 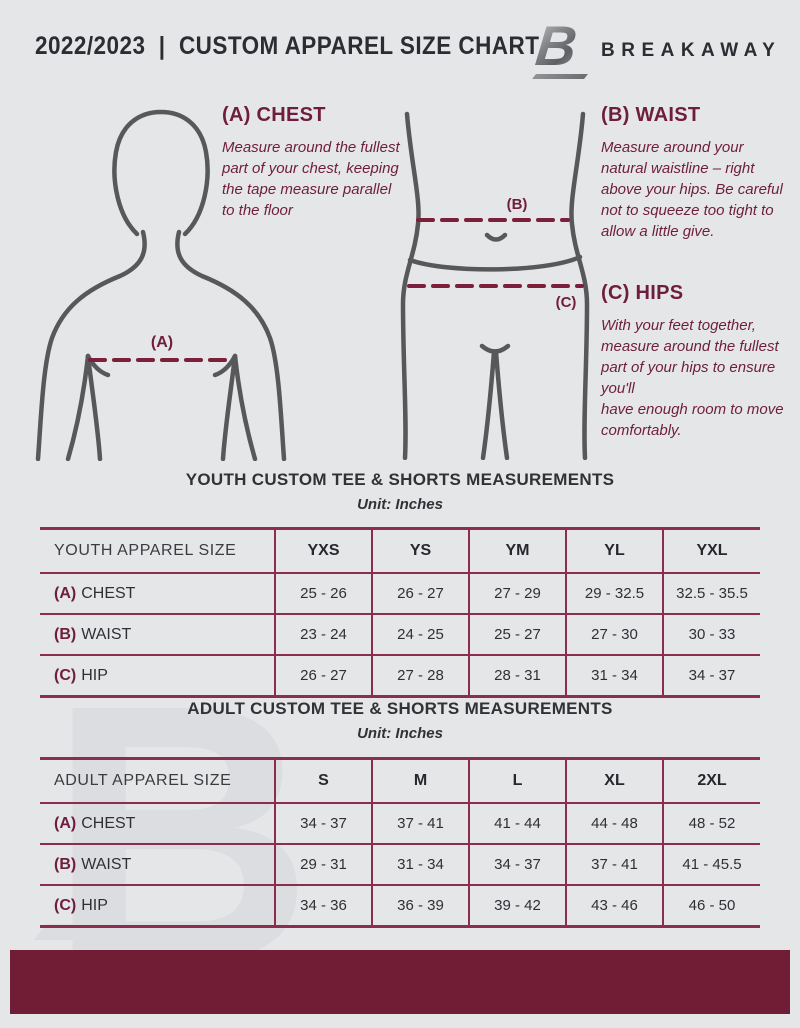 What do you see at coordinates (615, 906) in the screenshot?
I see `adult-hip-xl: 43 - 46` at bounding box center [615, 906].